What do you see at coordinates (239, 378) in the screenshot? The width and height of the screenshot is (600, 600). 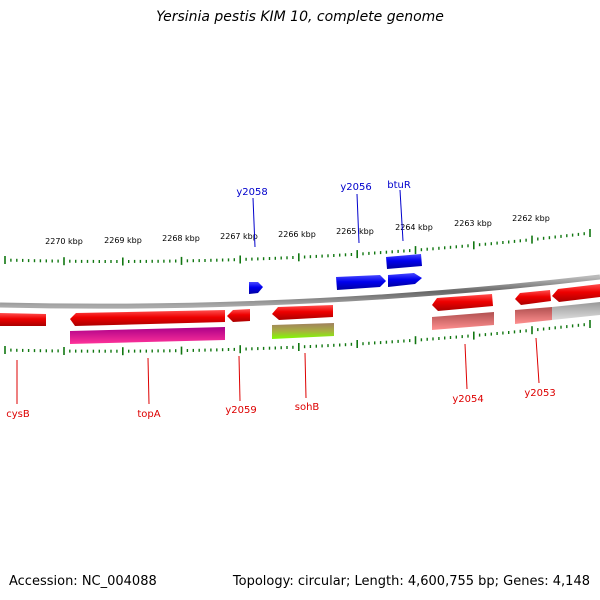 I see `leader-line-y2059` at bounding box center [239, 378].